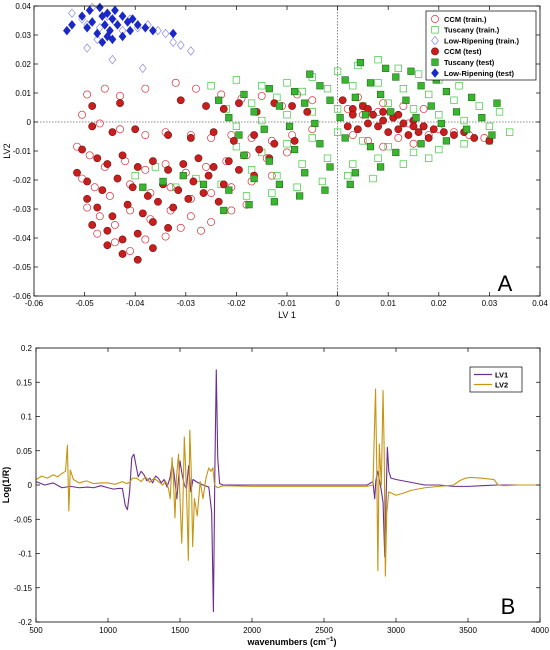 The image size is (550, 650). I want to click on y-tick-label: -0.01, so click(22, 151).